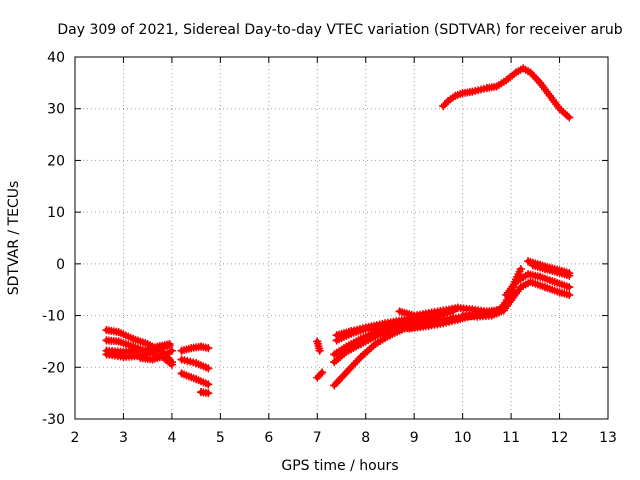 This screenshot has width=640, height=480. What do you see at coordinates (56, 161) in the screenshot?
I see `y-tick-label: 20` at bounding box center [56, 161].